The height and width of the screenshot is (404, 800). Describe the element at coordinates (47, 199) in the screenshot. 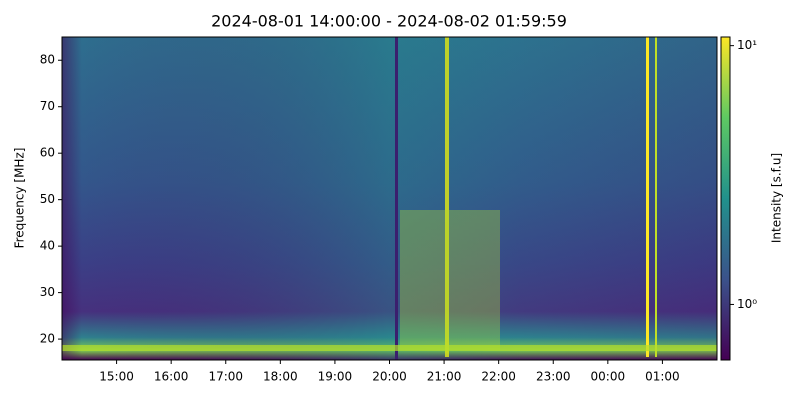

I see `y-tick-label: 50` at that location.